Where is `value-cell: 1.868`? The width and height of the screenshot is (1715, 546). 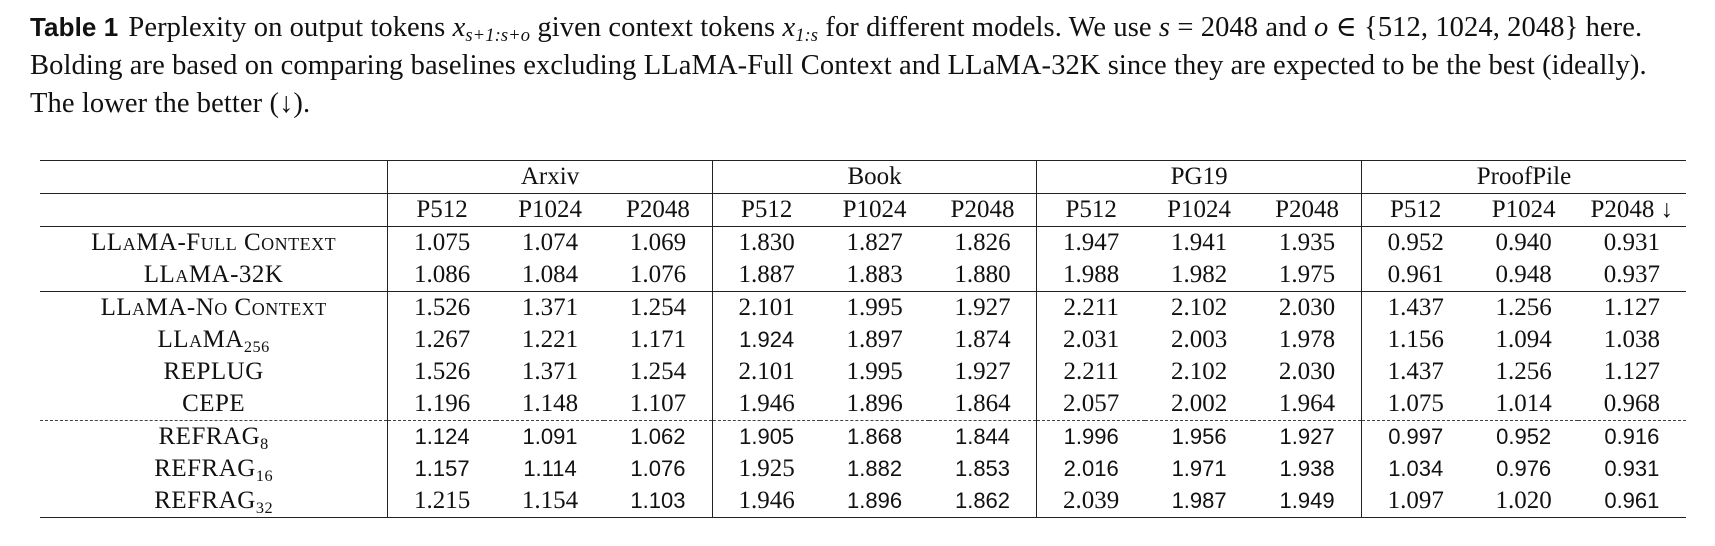
value-cell: 1.868 is located at coordinates (875, 436).